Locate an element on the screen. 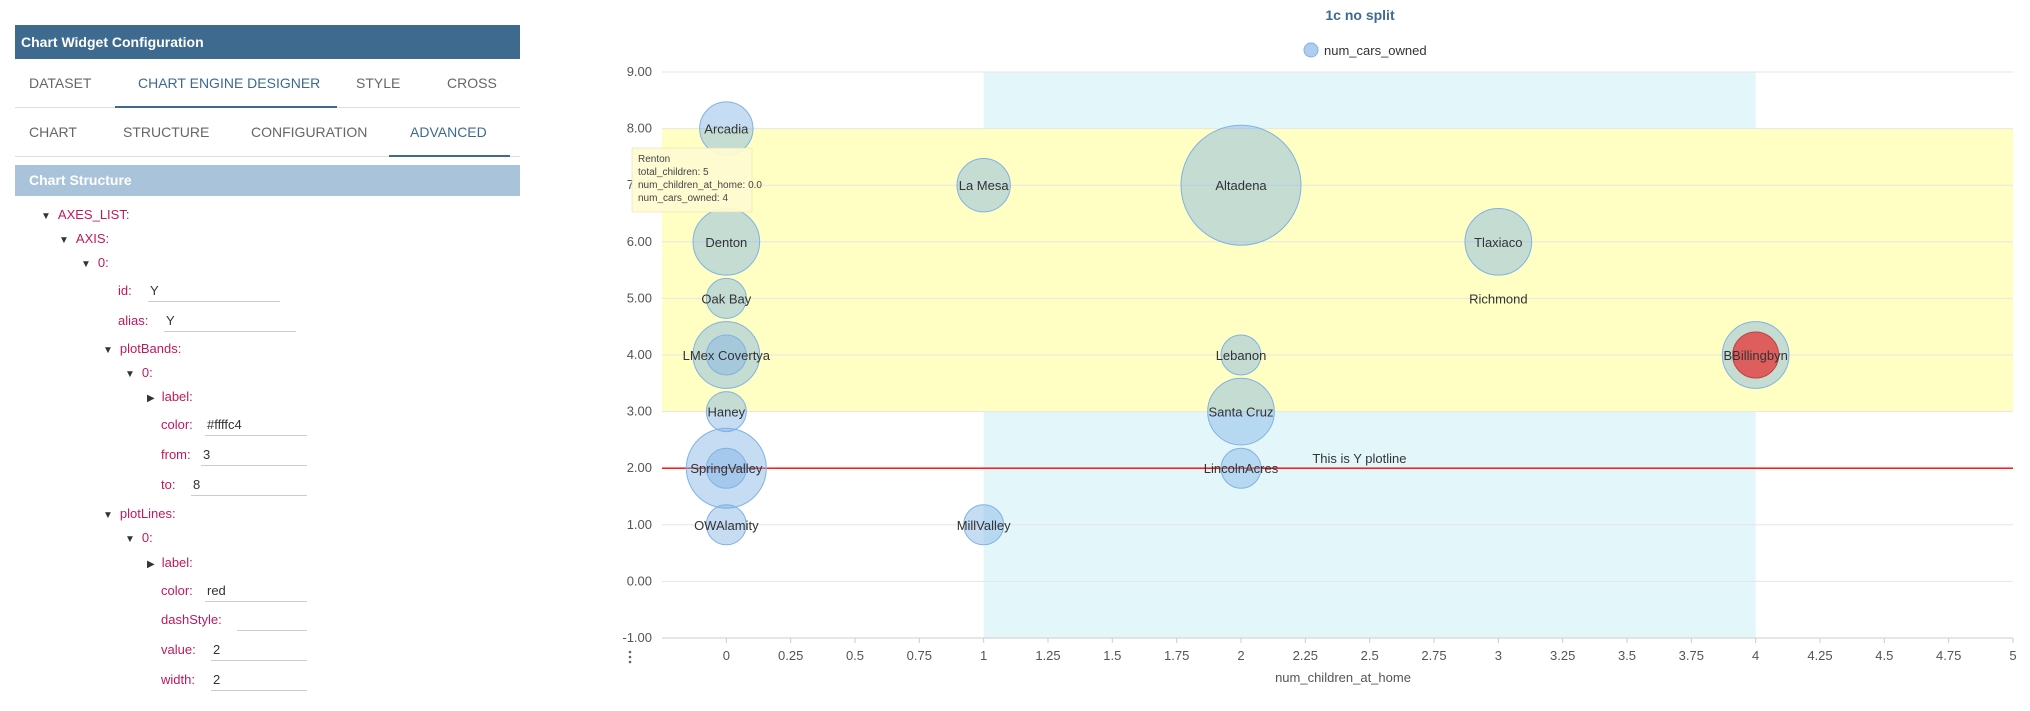  y-tick-label: 0.00 is located at coordinates (639, 580).